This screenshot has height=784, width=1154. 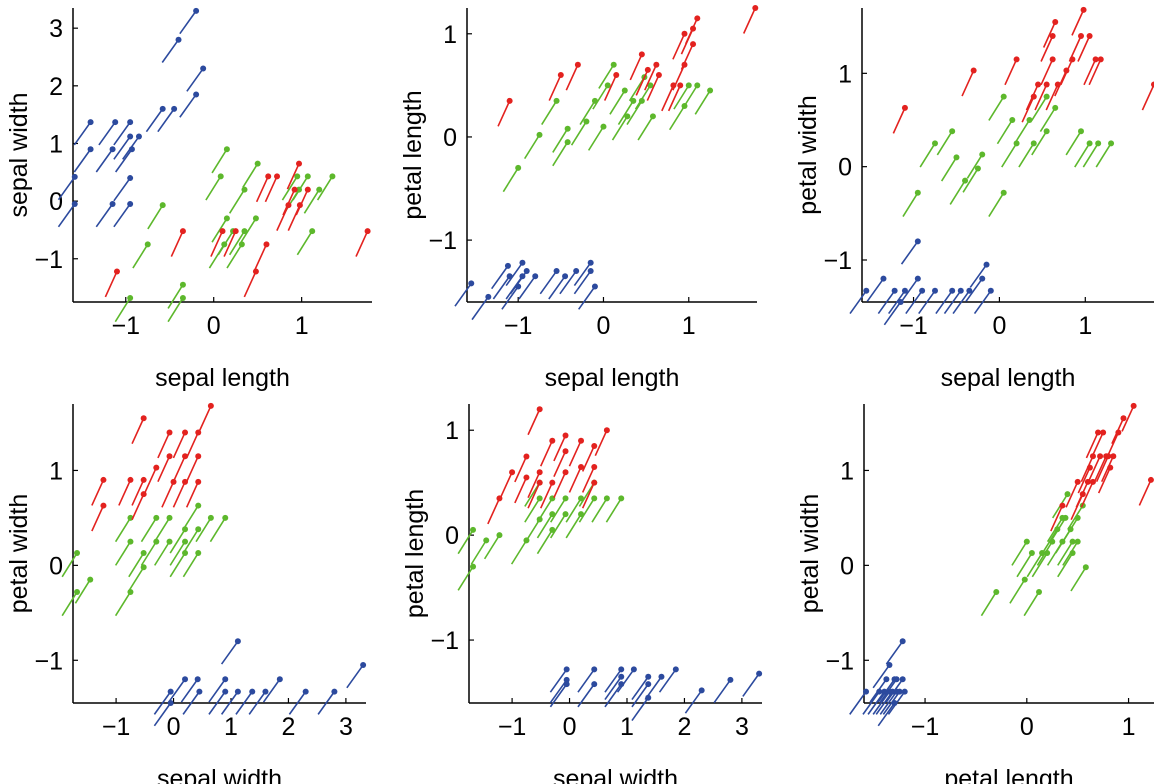 I want to click on x-tick-label: −1, so click(x=116, y=727).